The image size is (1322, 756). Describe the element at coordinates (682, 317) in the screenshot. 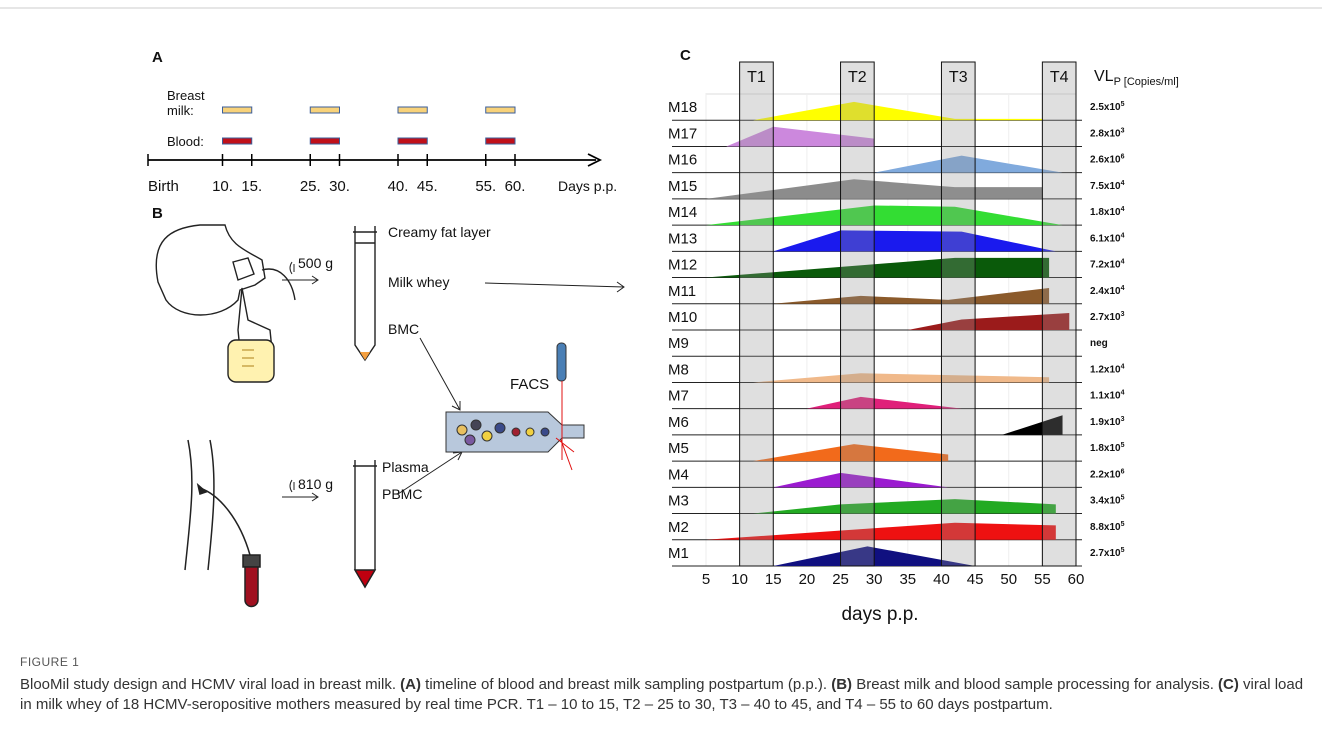

I see `row-label: M10` at that location.